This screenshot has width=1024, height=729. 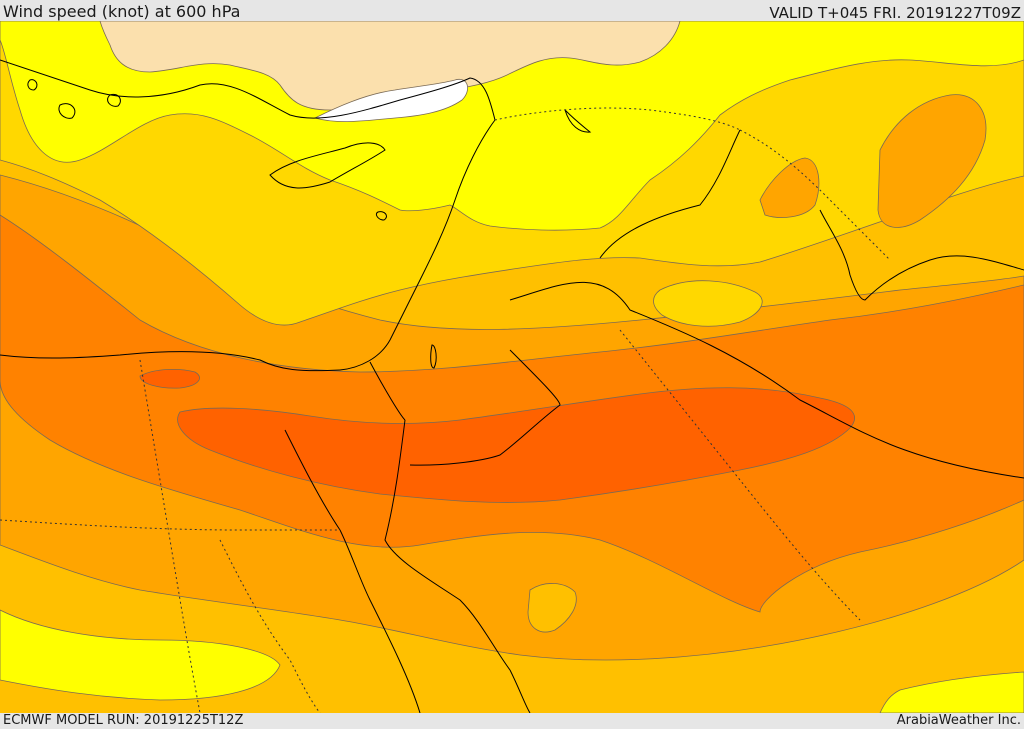 I want to click on egypt-coast, so click(x=170, y=361).